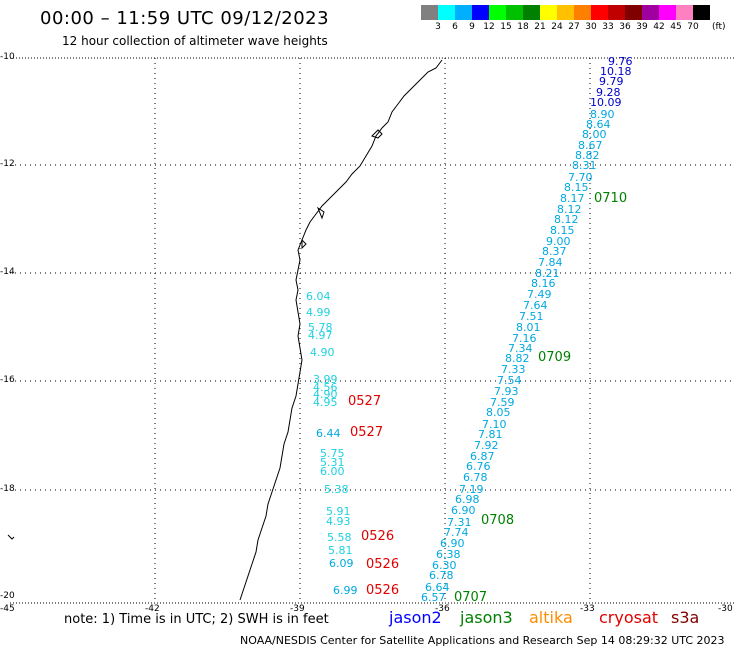 This screenshot has width=740, height=650. I want to click on wave-height-label: 5.38, so click(336, 489).